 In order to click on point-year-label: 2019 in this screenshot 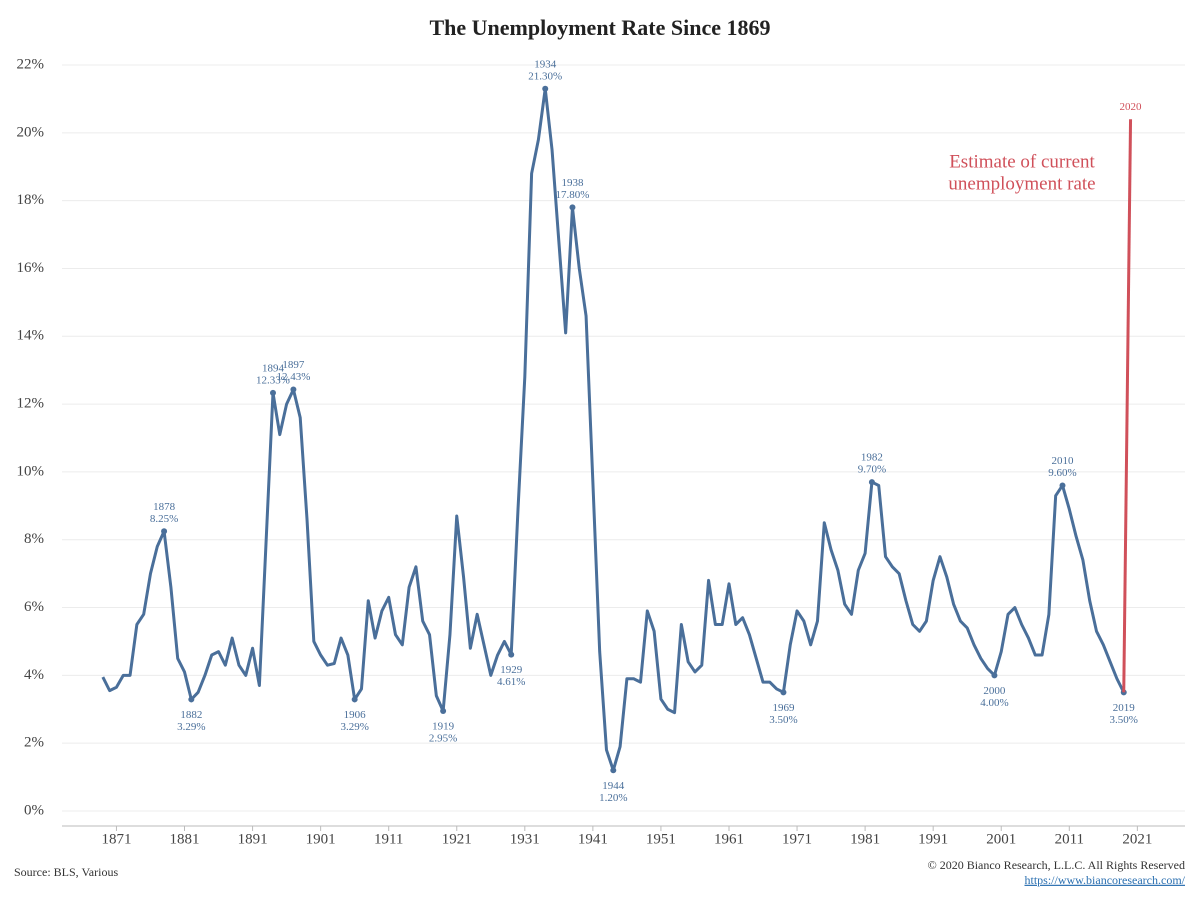, I will do `click(1124, 708)`.